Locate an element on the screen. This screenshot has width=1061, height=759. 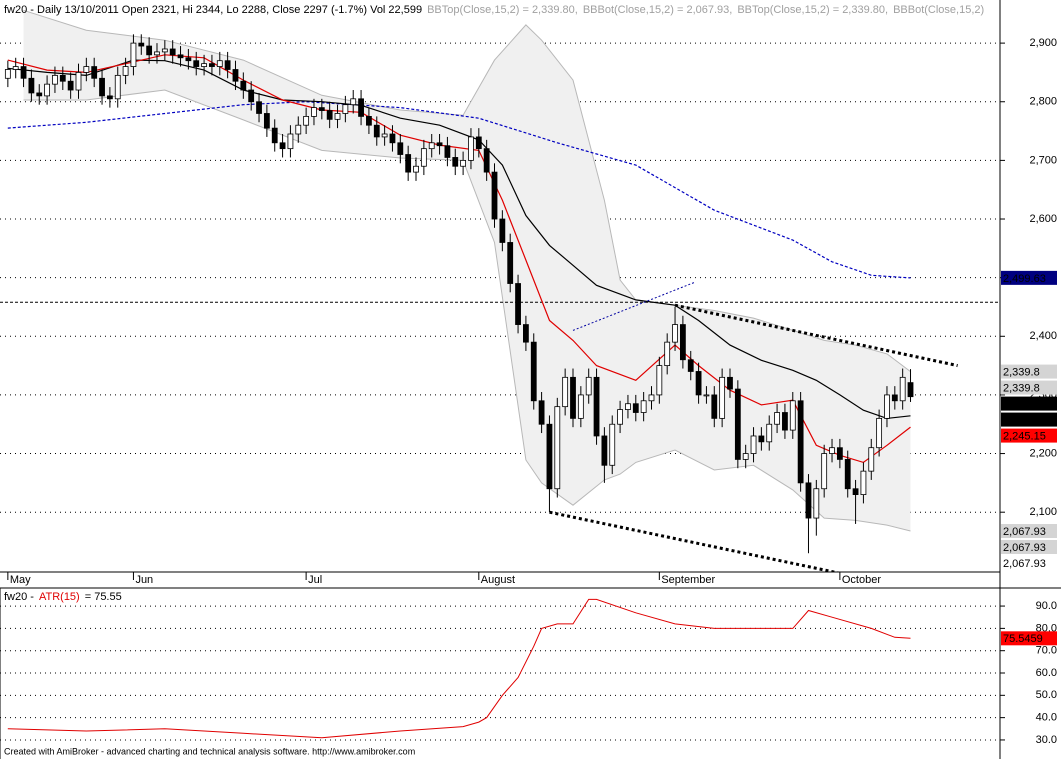
value-box-label: 2,245.15 is located at coordinates (1024, 436).